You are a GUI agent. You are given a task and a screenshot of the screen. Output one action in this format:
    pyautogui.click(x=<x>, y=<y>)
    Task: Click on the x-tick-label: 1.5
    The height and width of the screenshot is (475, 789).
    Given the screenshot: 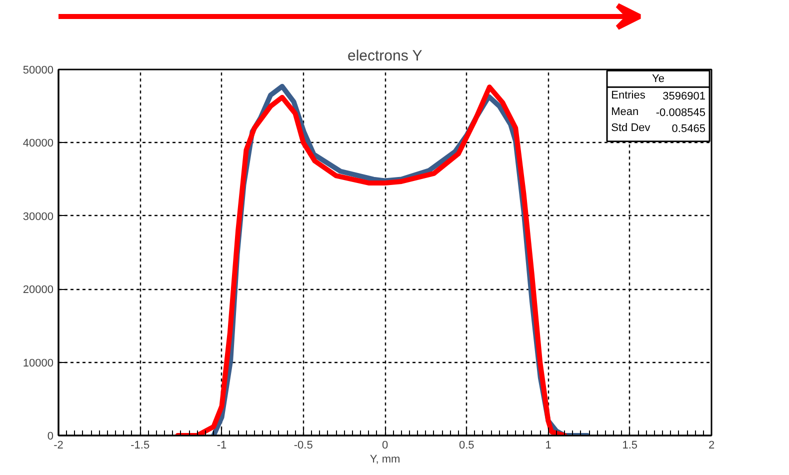 What is the action you would take?
    pyautogui.click(x=630, y=446)
    